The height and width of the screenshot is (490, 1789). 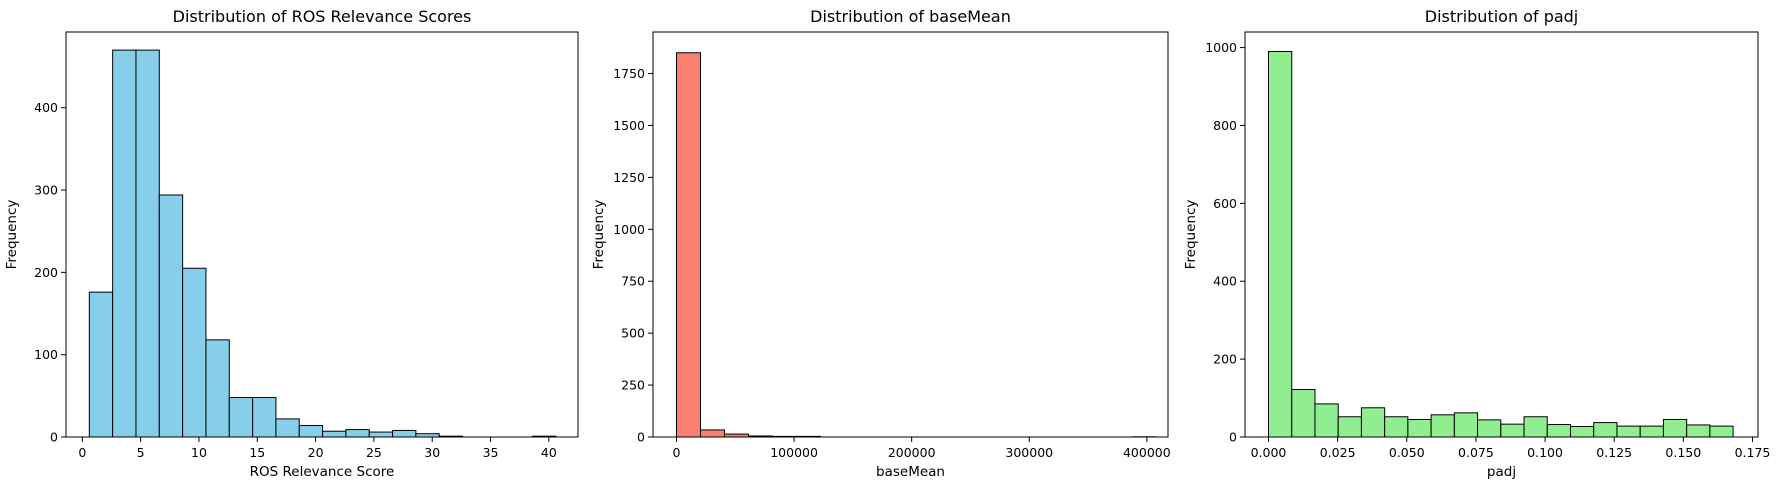 What do you see at coordinates (257, 452) in the screenshot?
I see `x-tick-label: 15` at bounding box center [257, 452].